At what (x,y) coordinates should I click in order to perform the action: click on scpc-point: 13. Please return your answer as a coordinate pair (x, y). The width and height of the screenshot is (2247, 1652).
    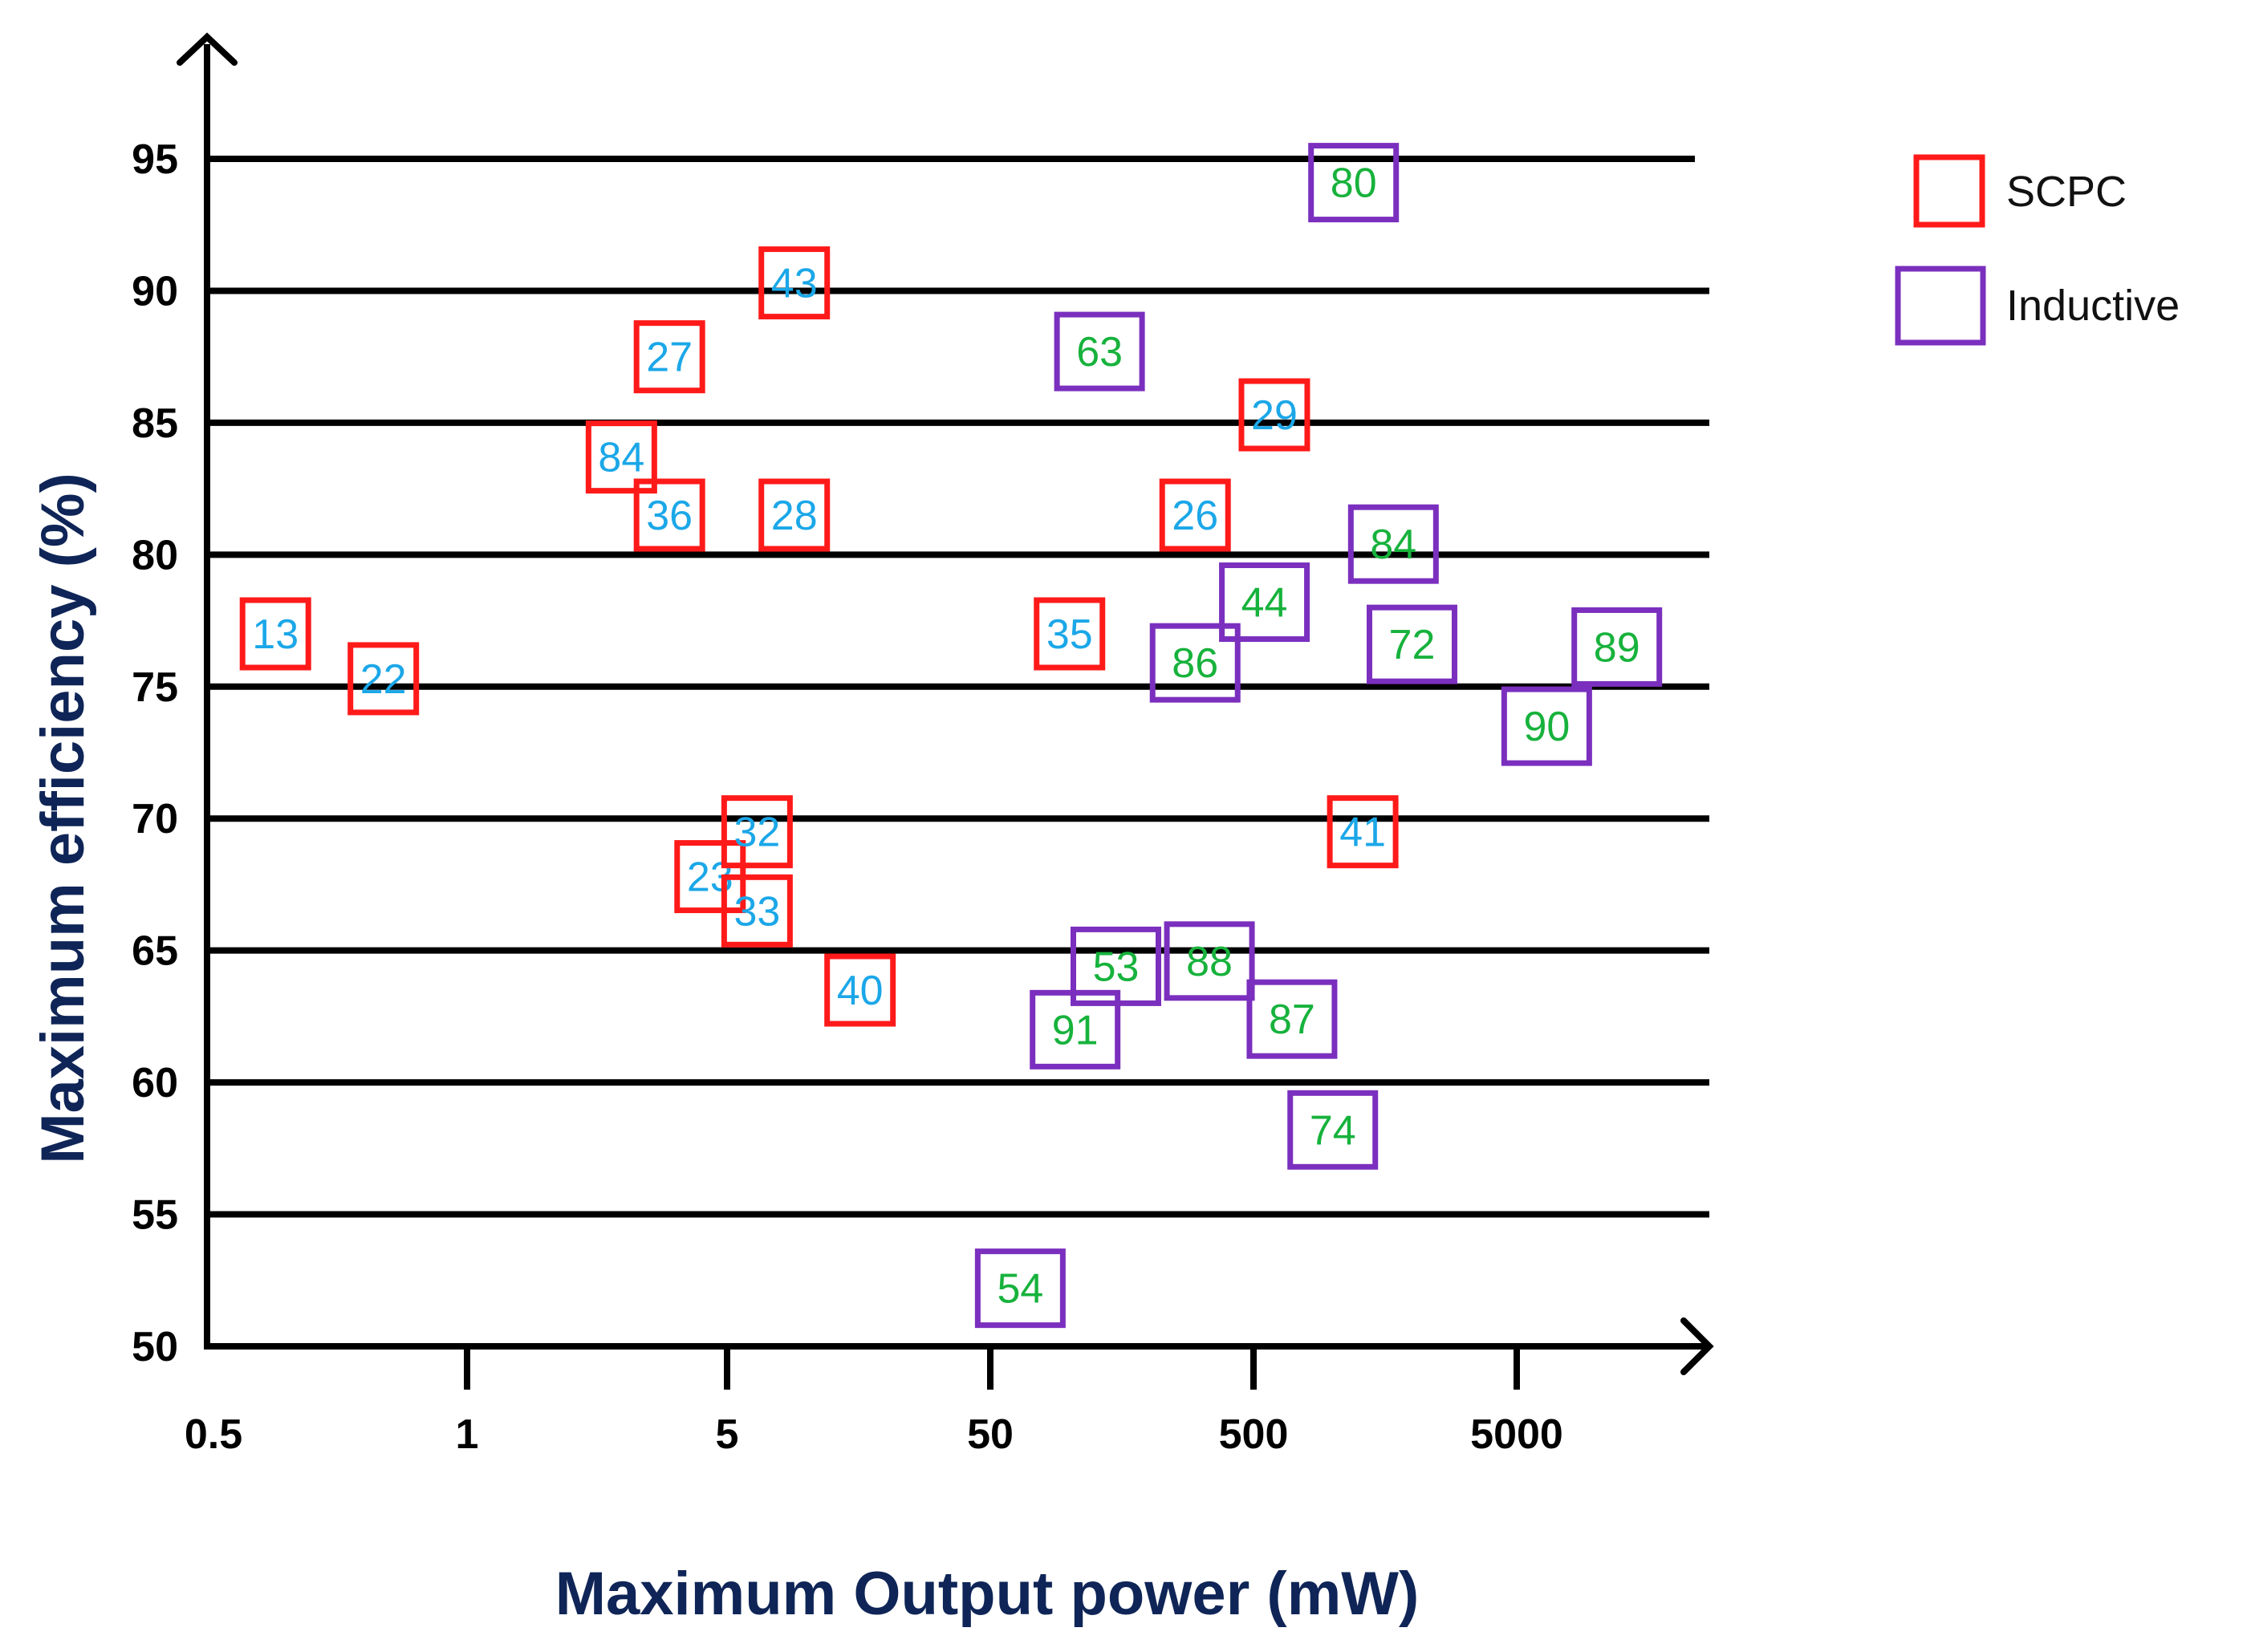
    Looking at the image, I should click on (275, 634).